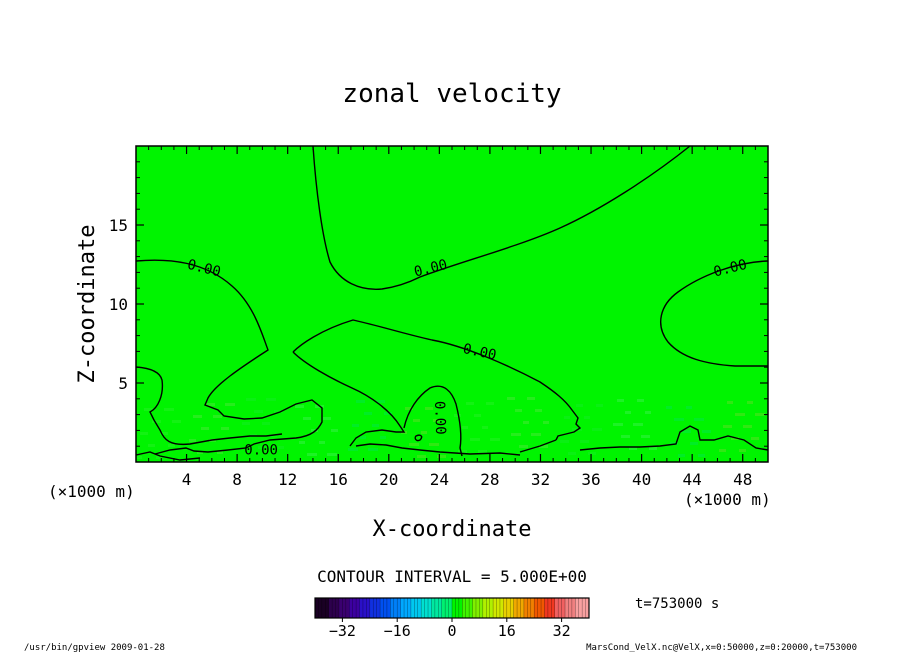  Describe the element at coordinates (438, 449) in the screenshot. I see `contour-line-ground-center` at that location.